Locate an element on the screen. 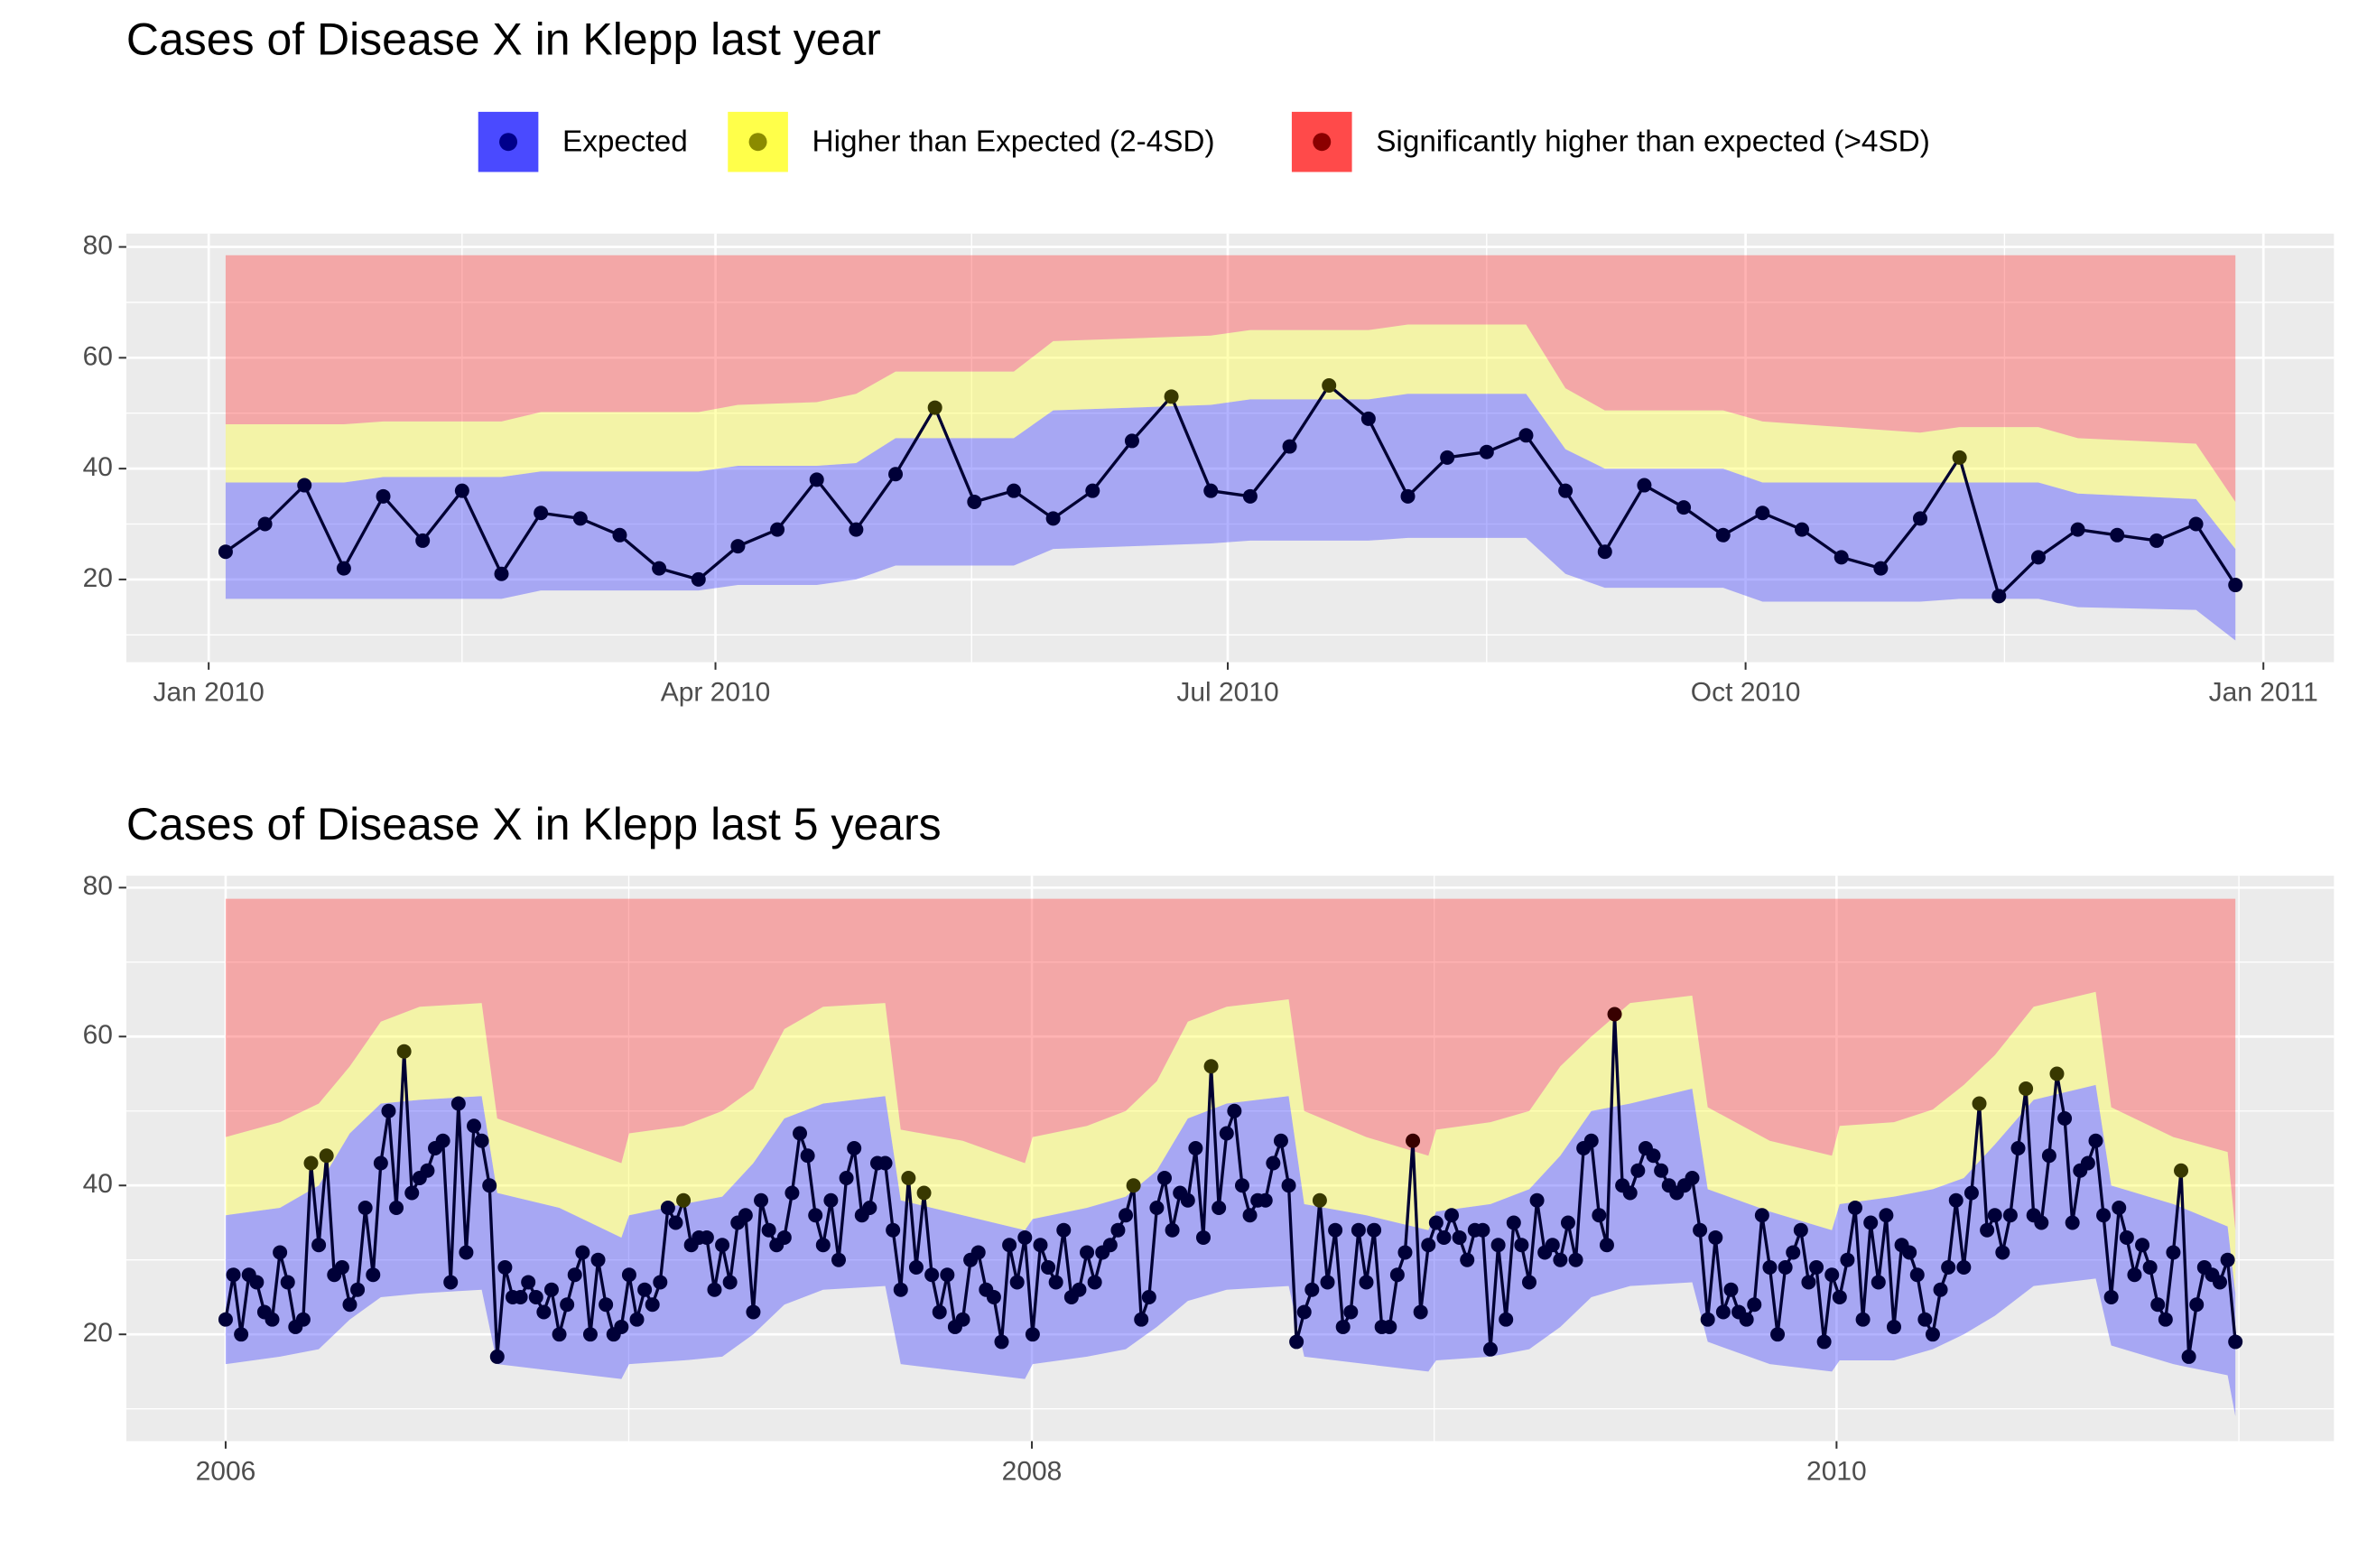 This screenshot has width=2358, height=1568. x-tick-label: Jan 2011 is located at coordinates (2263, 692).